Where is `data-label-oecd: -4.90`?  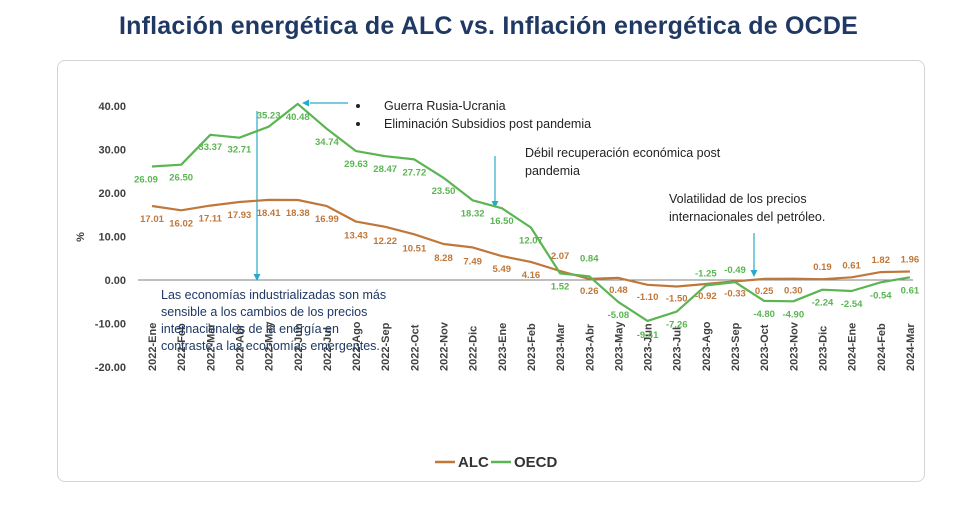
data-label-oecd: -4.90 is located at coordinates (793, 314).